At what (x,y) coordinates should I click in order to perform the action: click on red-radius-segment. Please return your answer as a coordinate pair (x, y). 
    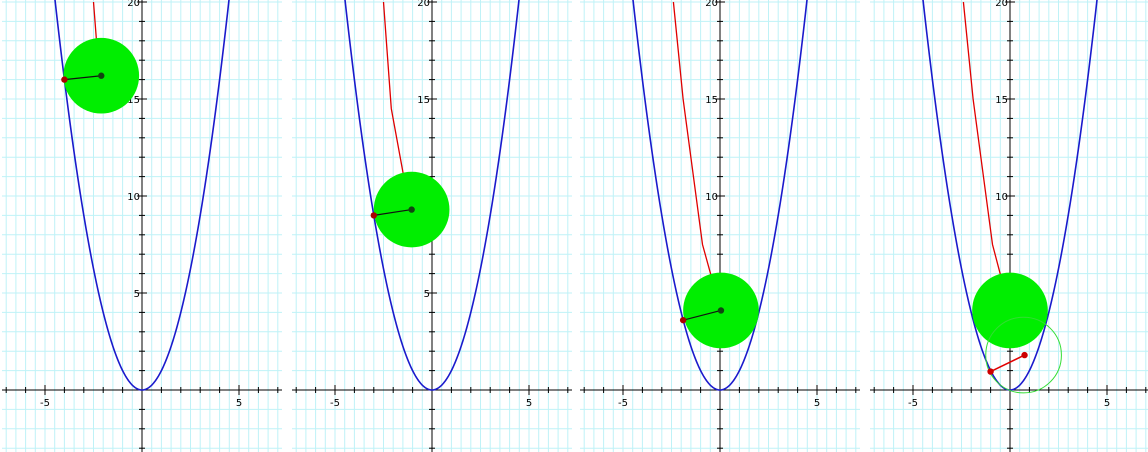
    Looking at the image, I should click on (1007, 363).